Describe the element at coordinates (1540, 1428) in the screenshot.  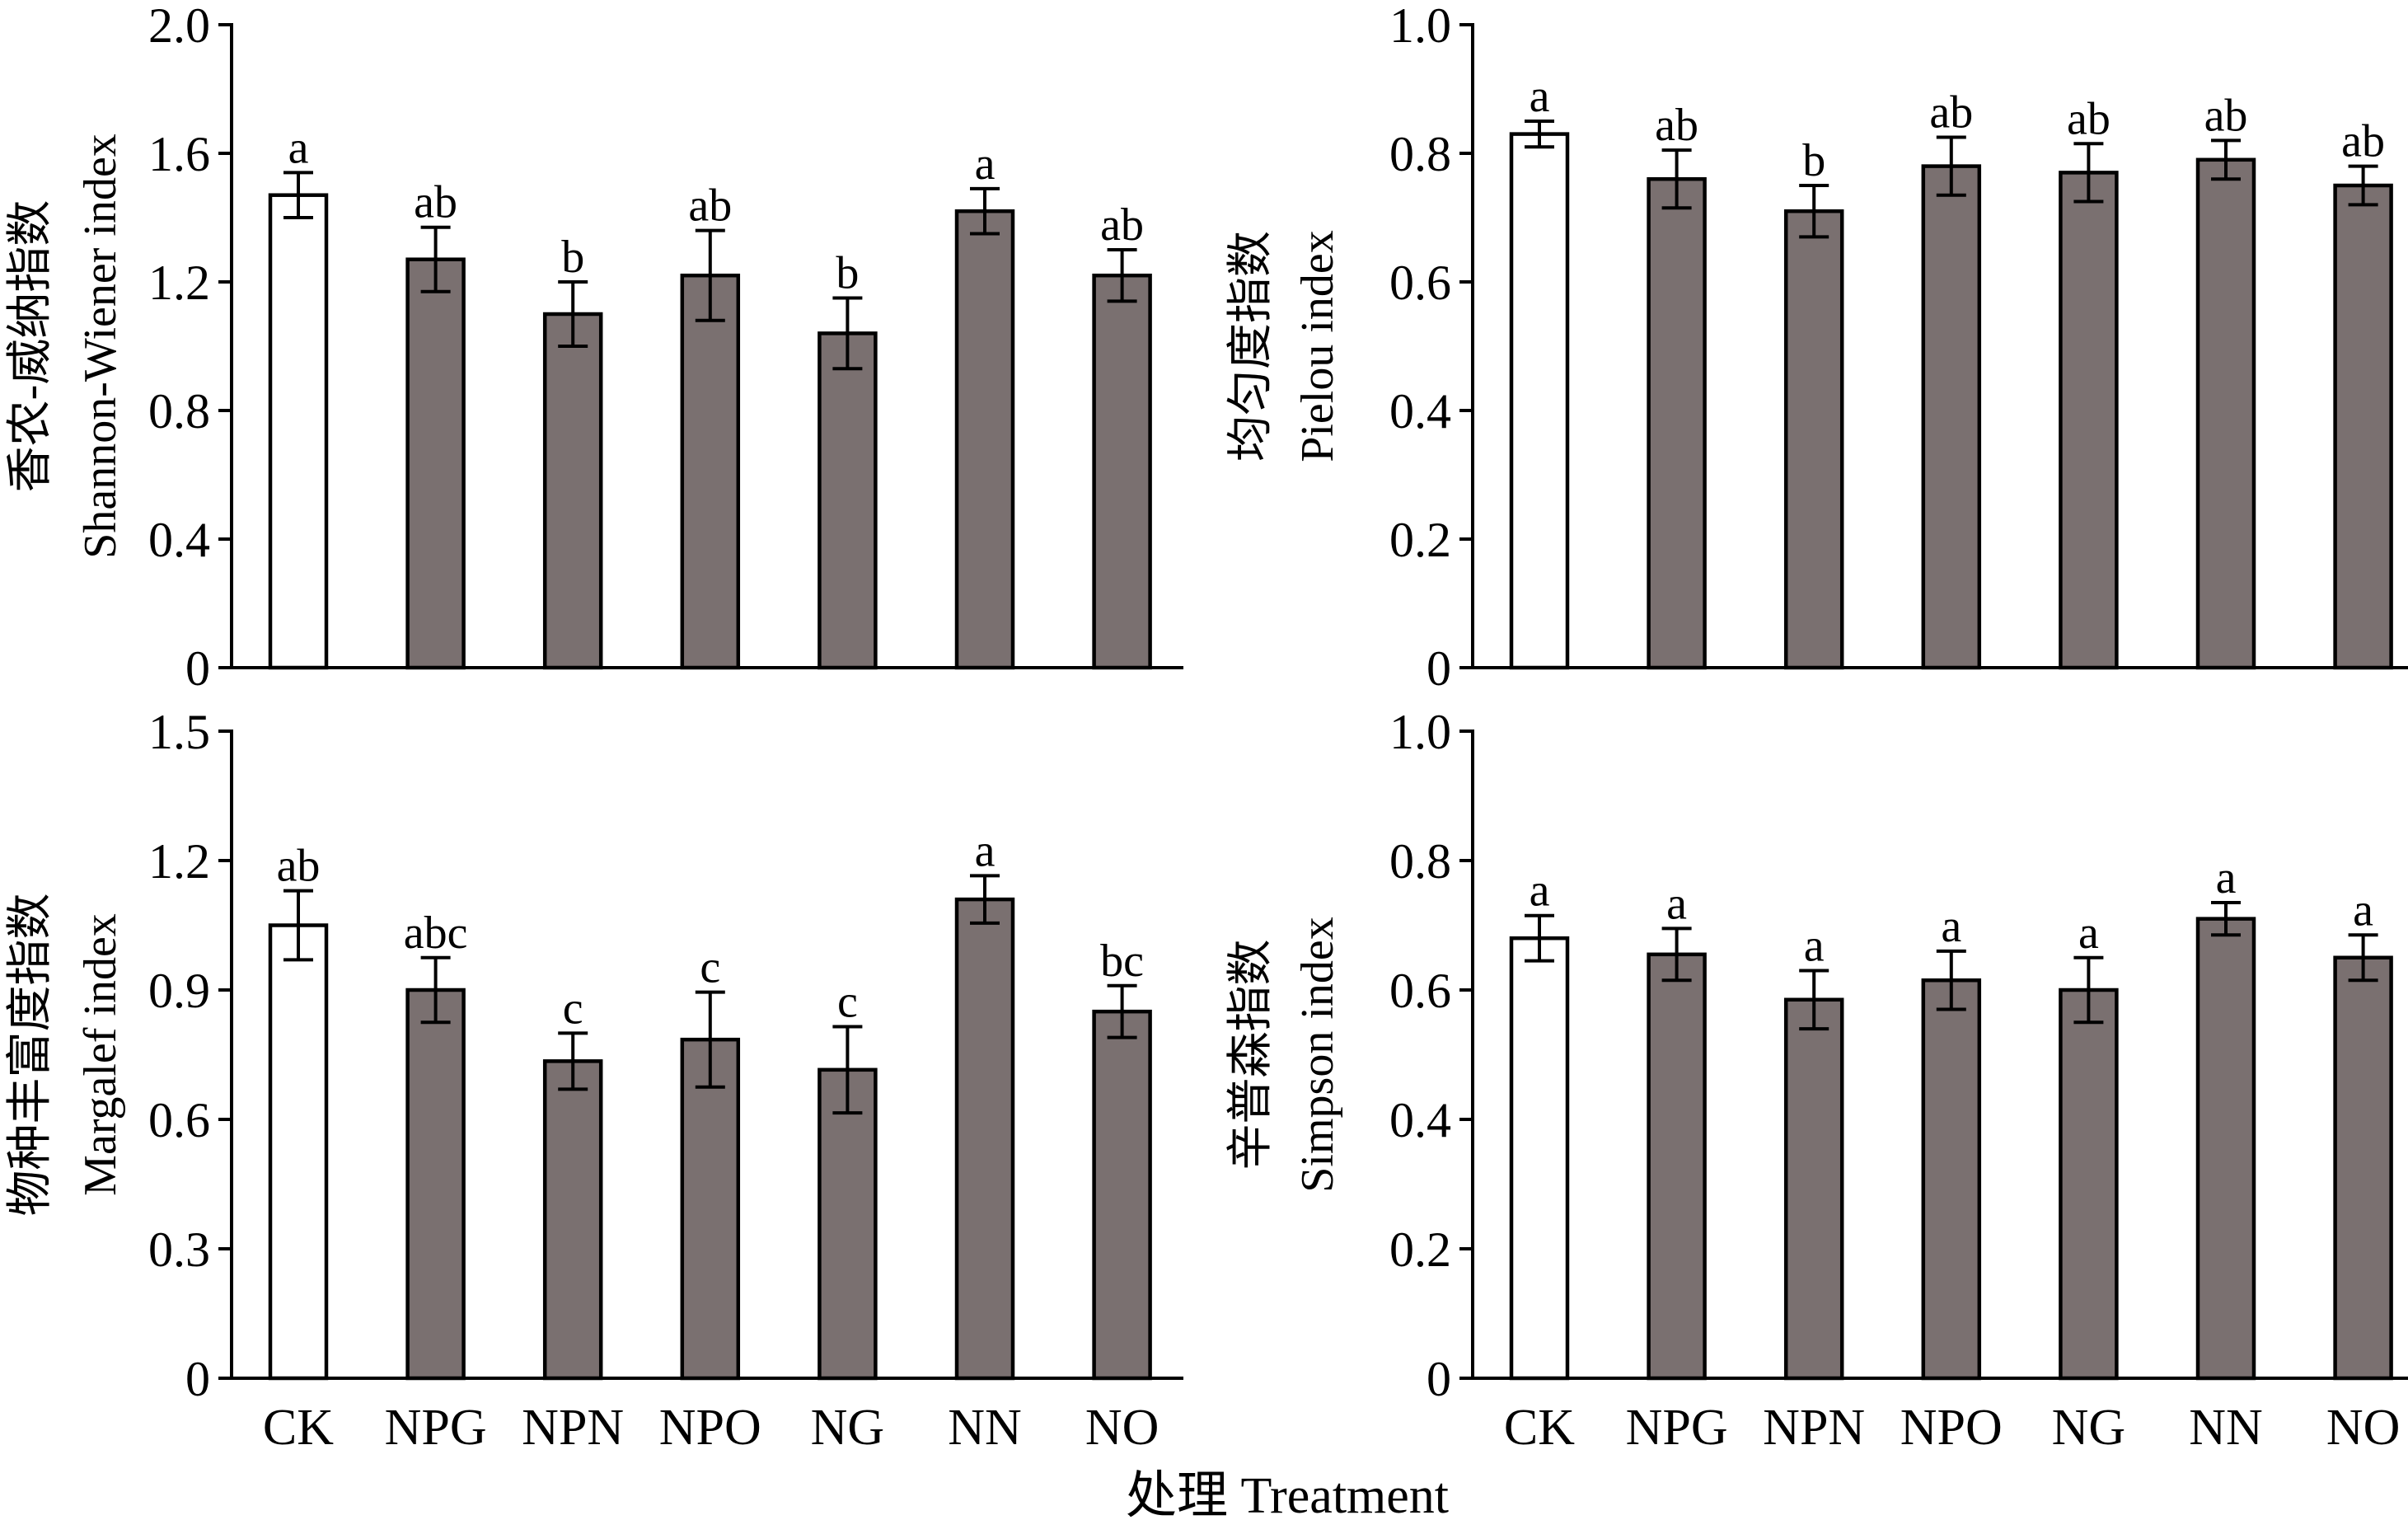
I see `x-tick-label: CK` at that location.